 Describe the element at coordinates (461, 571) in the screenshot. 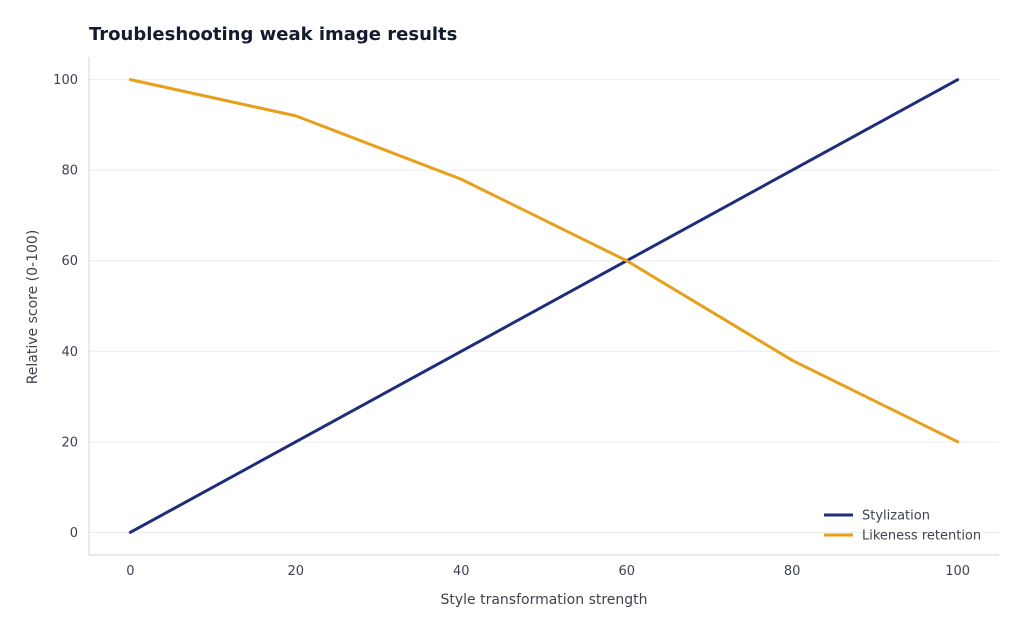

I see `x-tick-label-40: 40` at that location.